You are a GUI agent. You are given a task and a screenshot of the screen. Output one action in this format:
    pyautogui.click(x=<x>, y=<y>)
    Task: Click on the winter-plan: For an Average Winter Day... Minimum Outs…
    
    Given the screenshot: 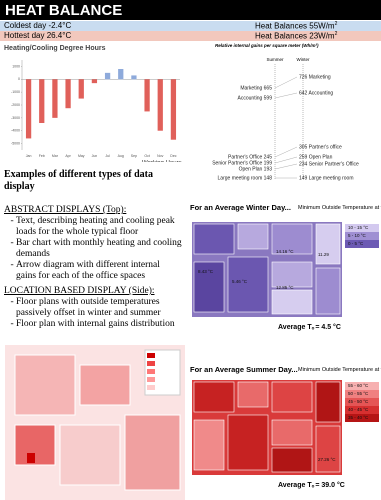 What is the action you would take?
    pyautogui.click(x=285, y=267)
    